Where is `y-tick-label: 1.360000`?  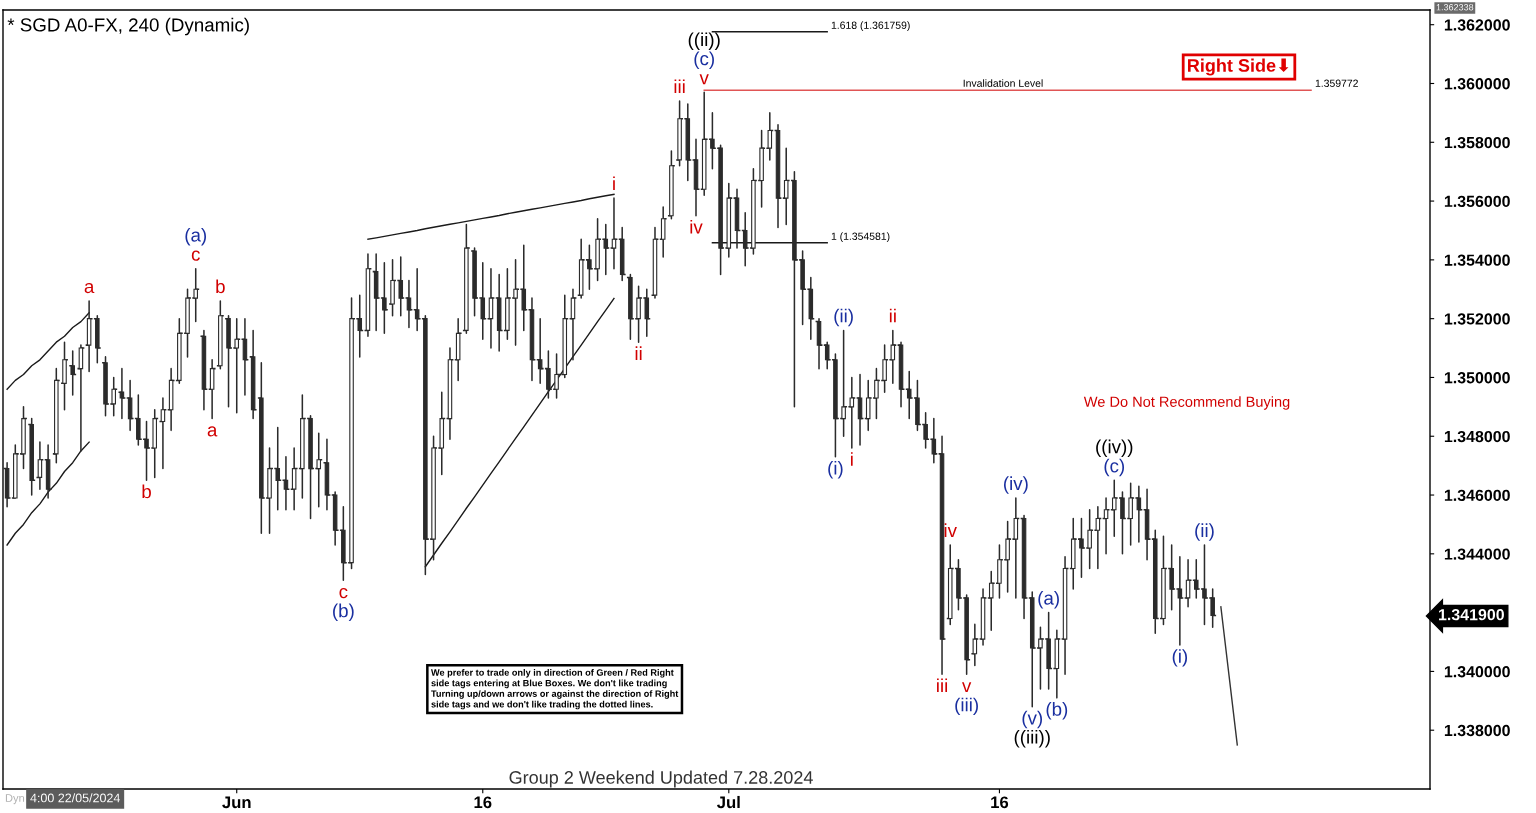 y-tick-label: 1.360000 is located at coordinates (1477, 84).